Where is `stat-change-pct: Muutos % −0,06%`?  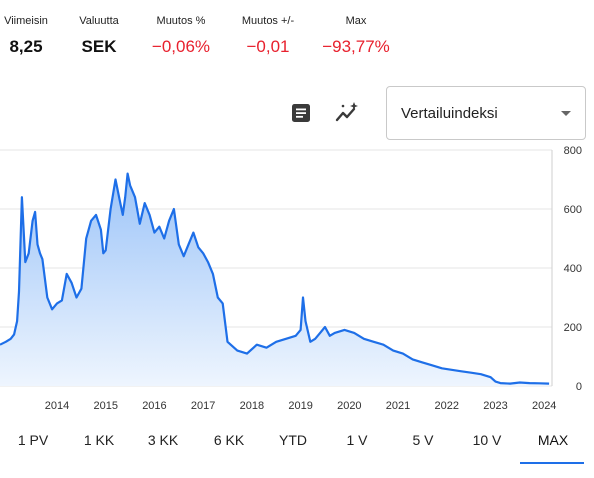 stat-change-pct: Muutos % −0,06% is located at coordinates (181, 35).